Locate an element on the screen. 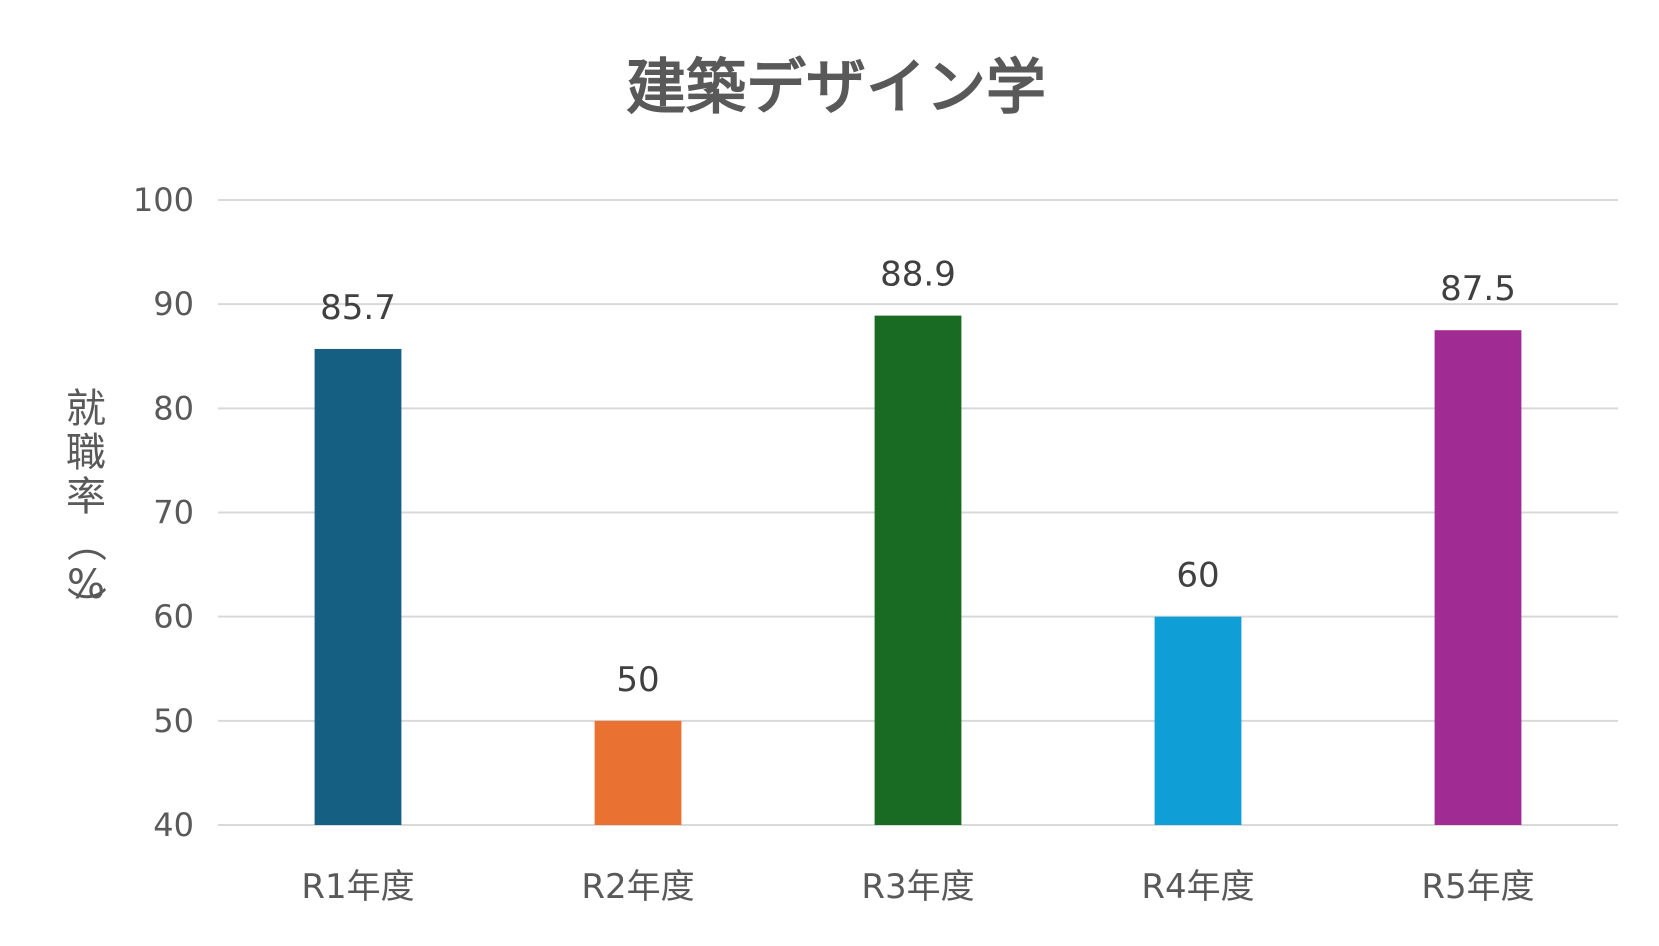 This screenshot has height=946, width=1659. bar-value-label: 88.9 is located at coordinates (918, 275).